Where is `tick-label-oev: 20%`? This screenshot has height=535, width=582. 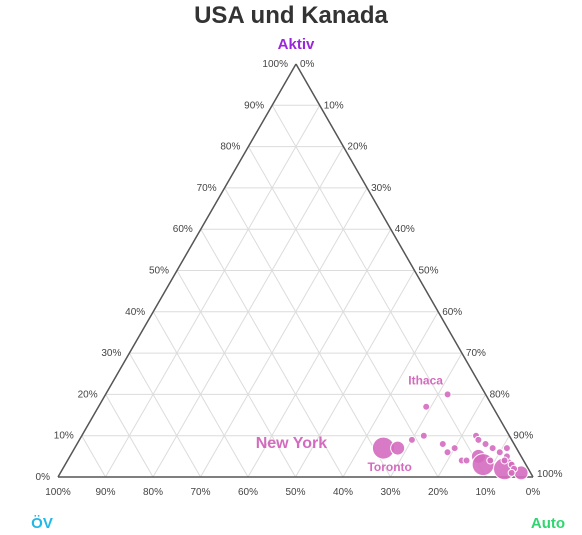
tick-label-oev: 20% is located at coordinates (438, 492).